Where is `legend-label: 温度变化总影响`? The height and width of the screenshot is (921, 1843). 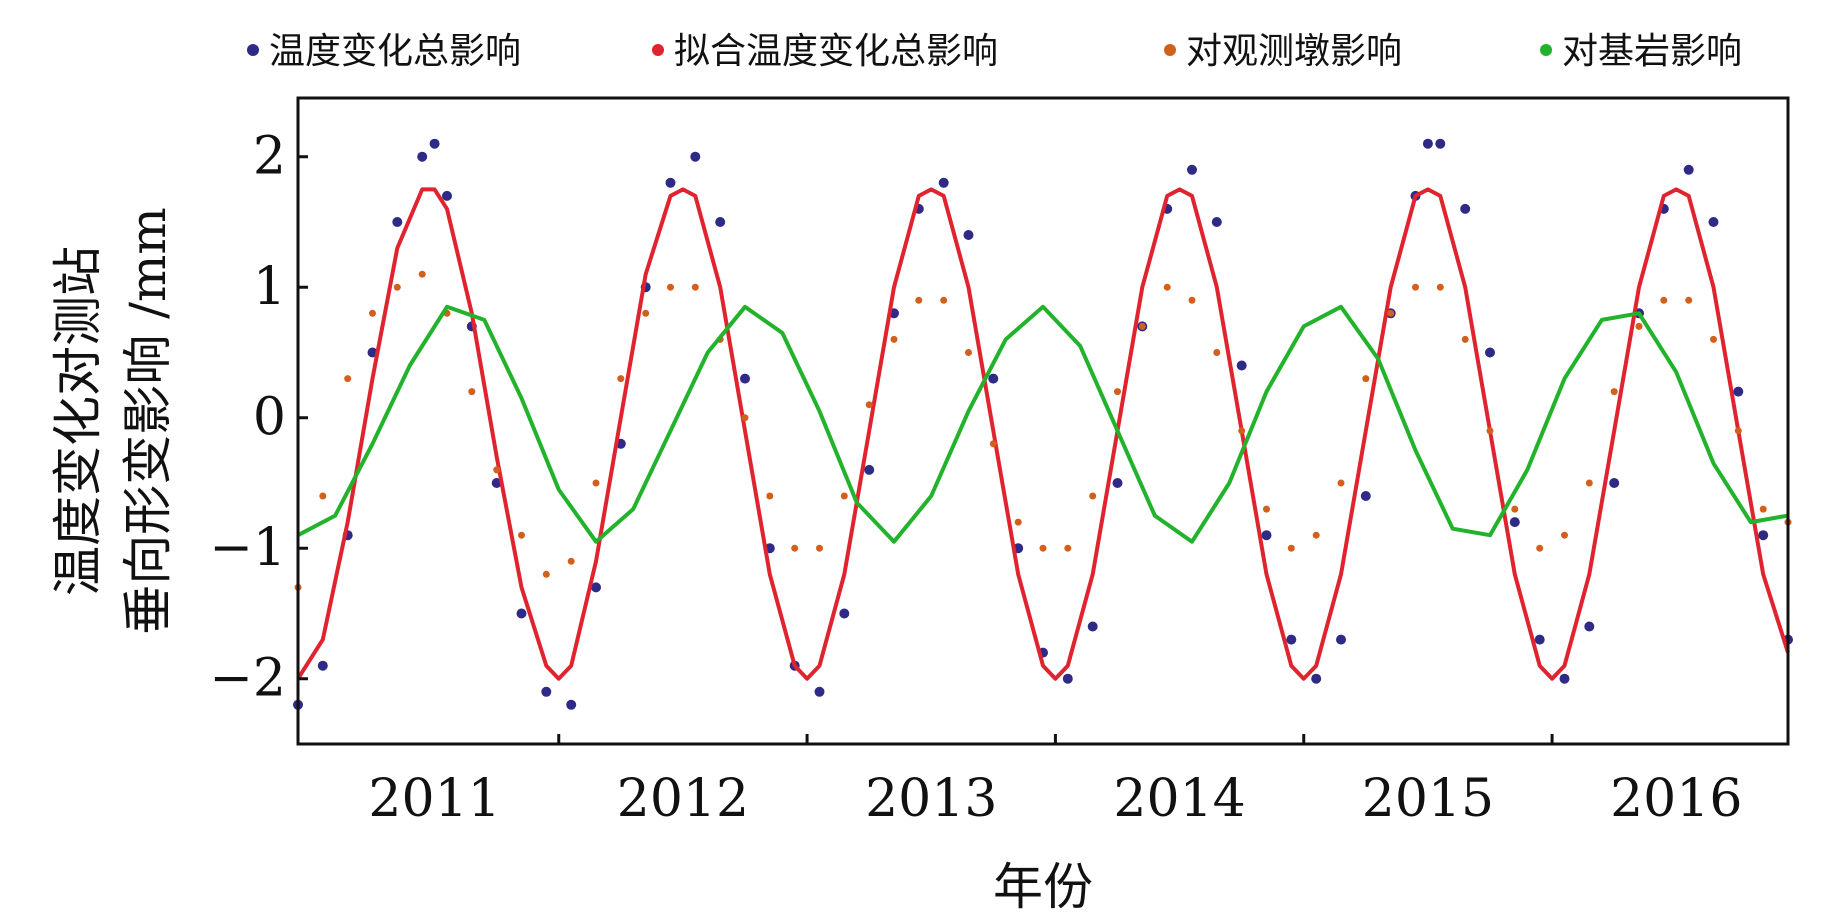
legend-label: 温度变化总影响 is located at coordinates (395, 51).